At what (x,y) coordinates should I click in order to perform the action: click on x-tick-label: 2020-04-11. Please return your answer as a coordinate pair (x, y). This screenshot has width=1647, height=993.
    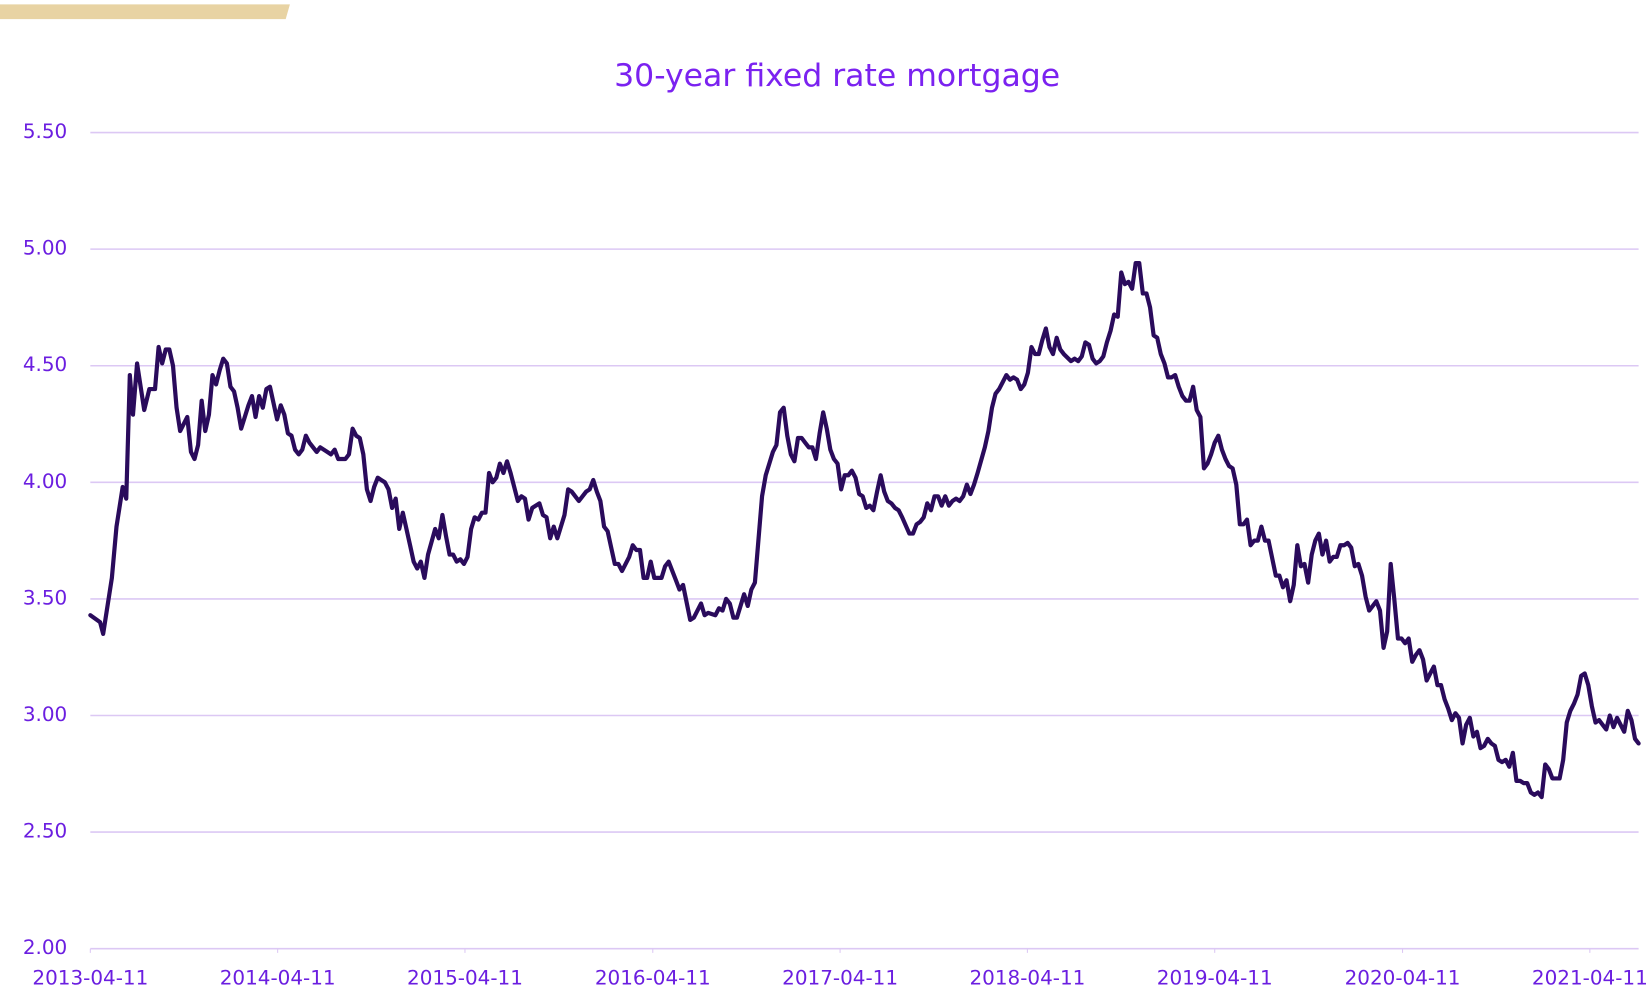
    Looking at the image, I should click on (1403, 978).